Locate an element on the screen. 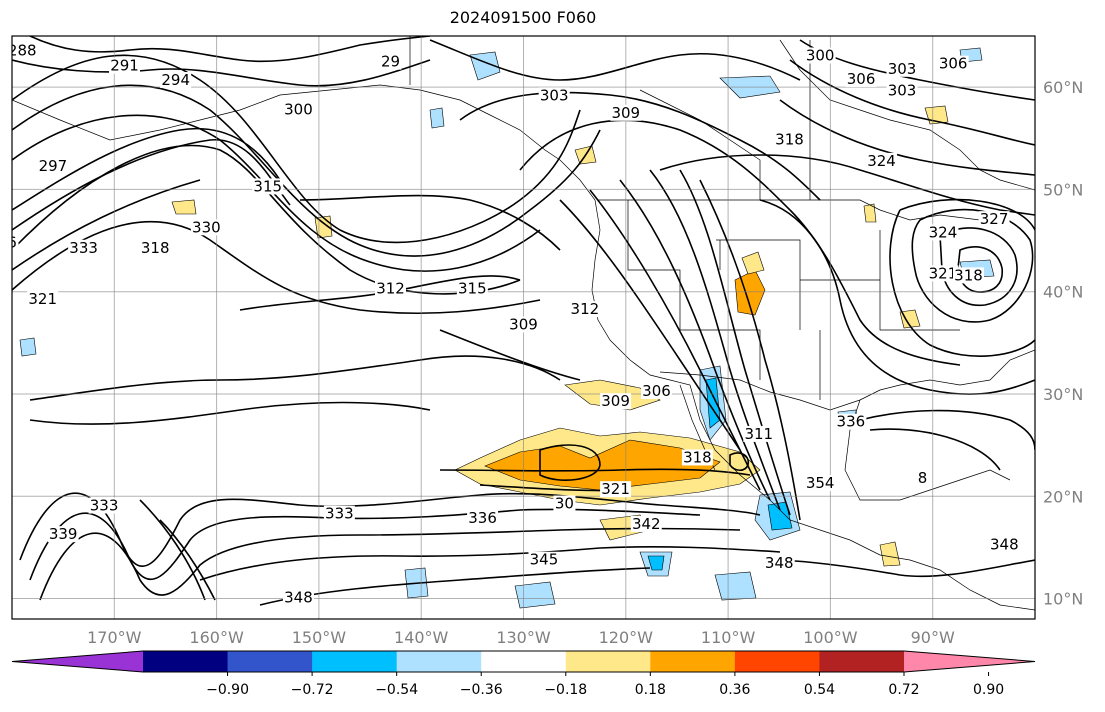 The image size is (1105, 712). cold-patch-south is located at coordinates (535, 595).